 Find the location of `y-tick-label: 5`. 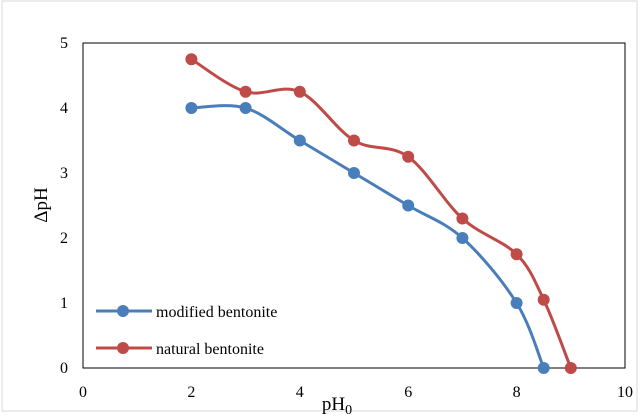

y-tick-label: 5 is located at coordinates (64, 43).